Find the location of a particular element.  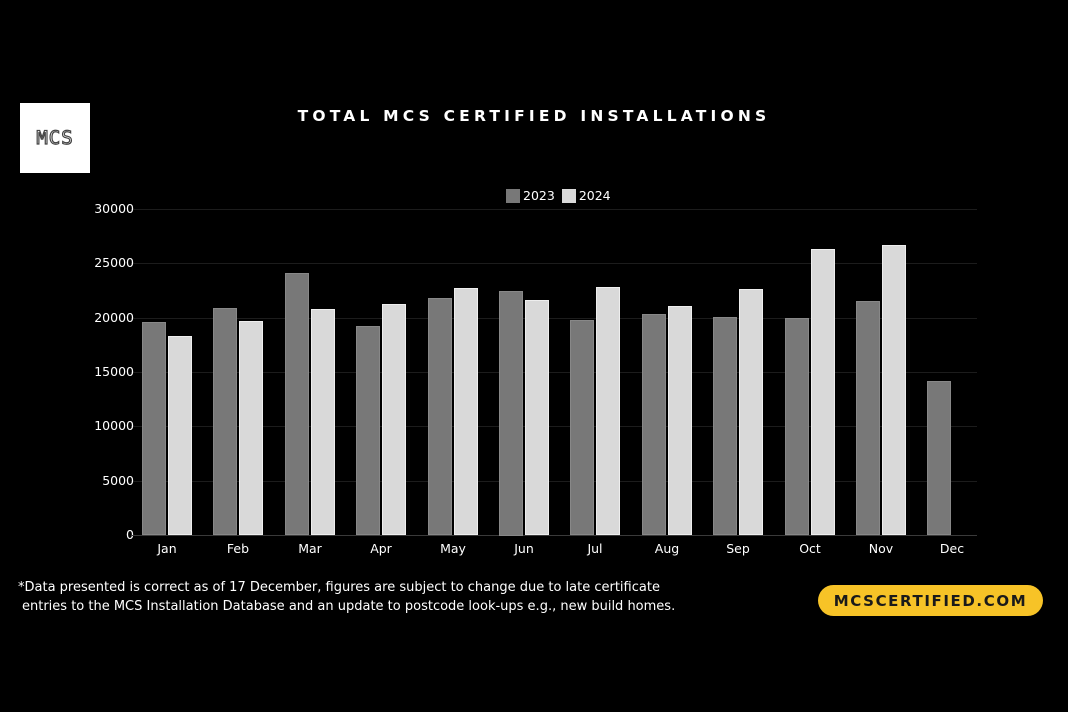

x-tick-label: Dec is located at coordinates (952, 548).